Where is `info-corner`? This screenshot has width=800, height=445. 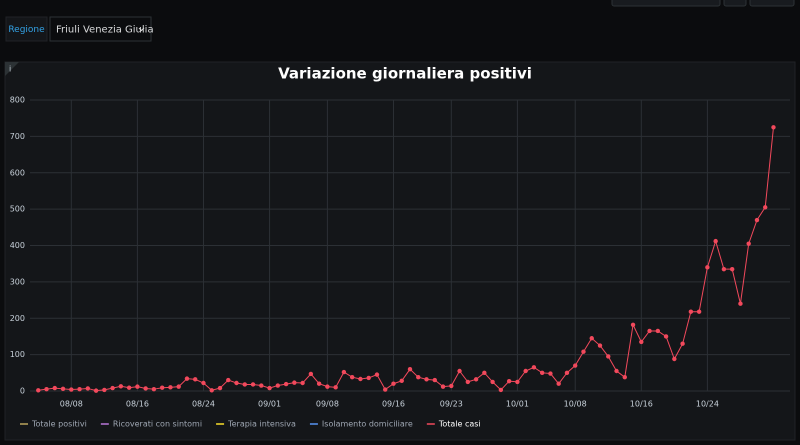
info-corner is located at coordinates (12, 69).